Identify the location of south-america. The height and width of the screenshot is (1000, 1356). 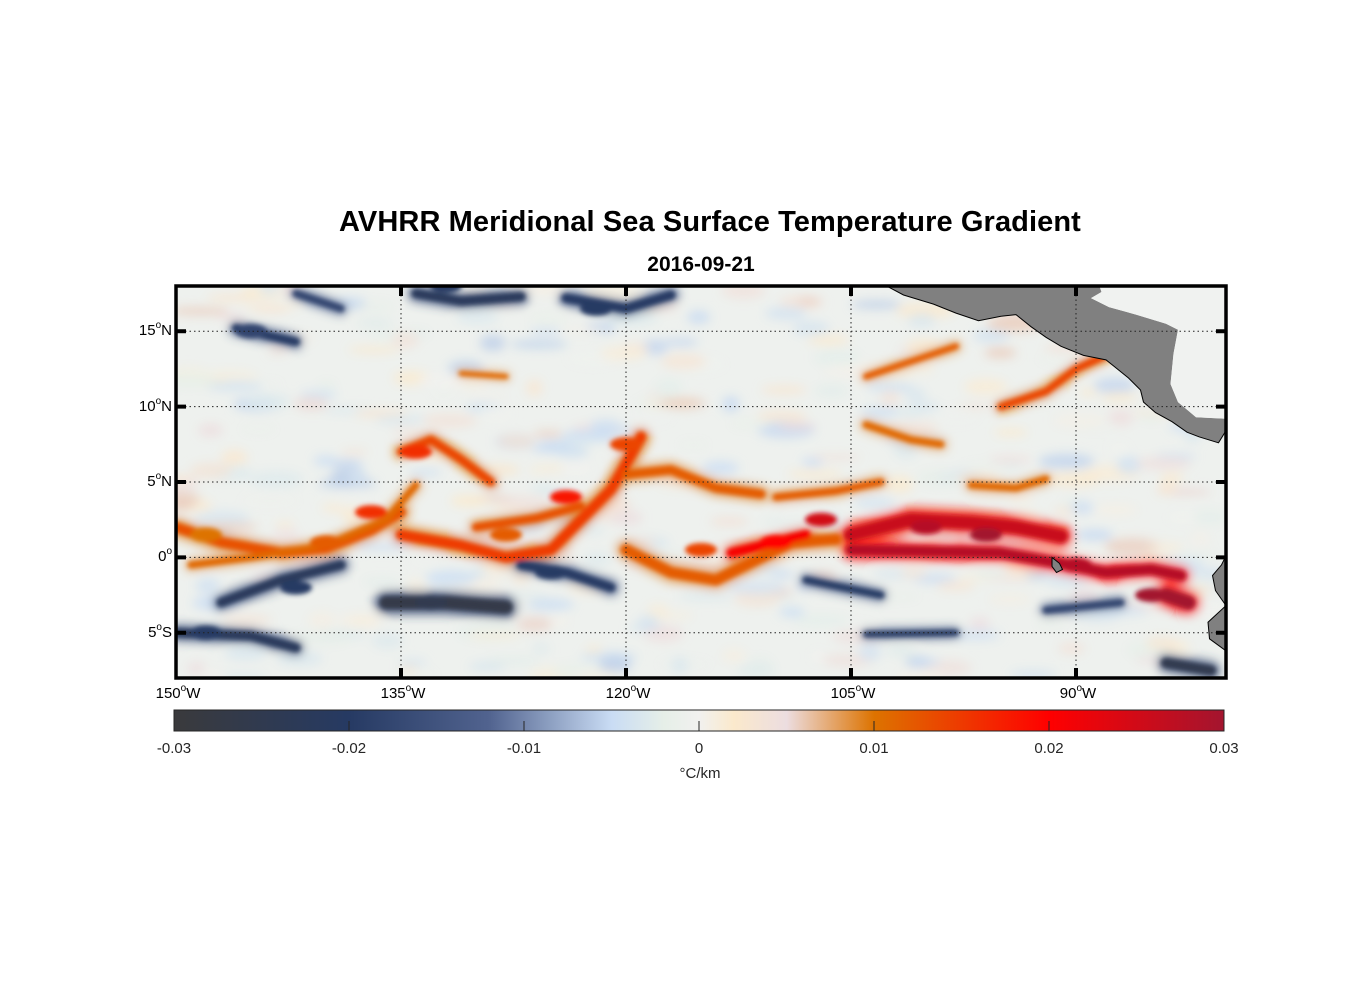
(1216, 603).